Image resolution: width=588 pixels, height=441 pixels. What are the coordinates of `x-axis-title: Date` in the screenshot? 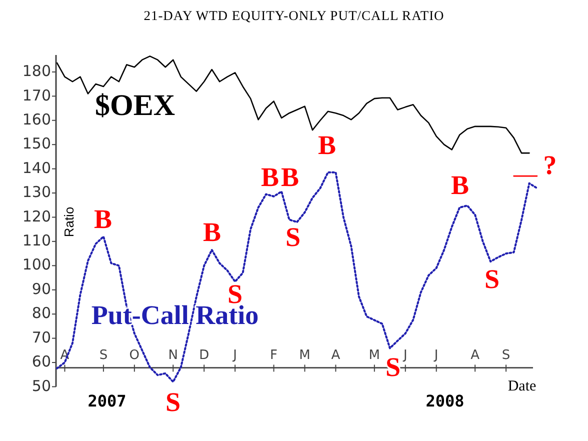 It's located at (522, 386).